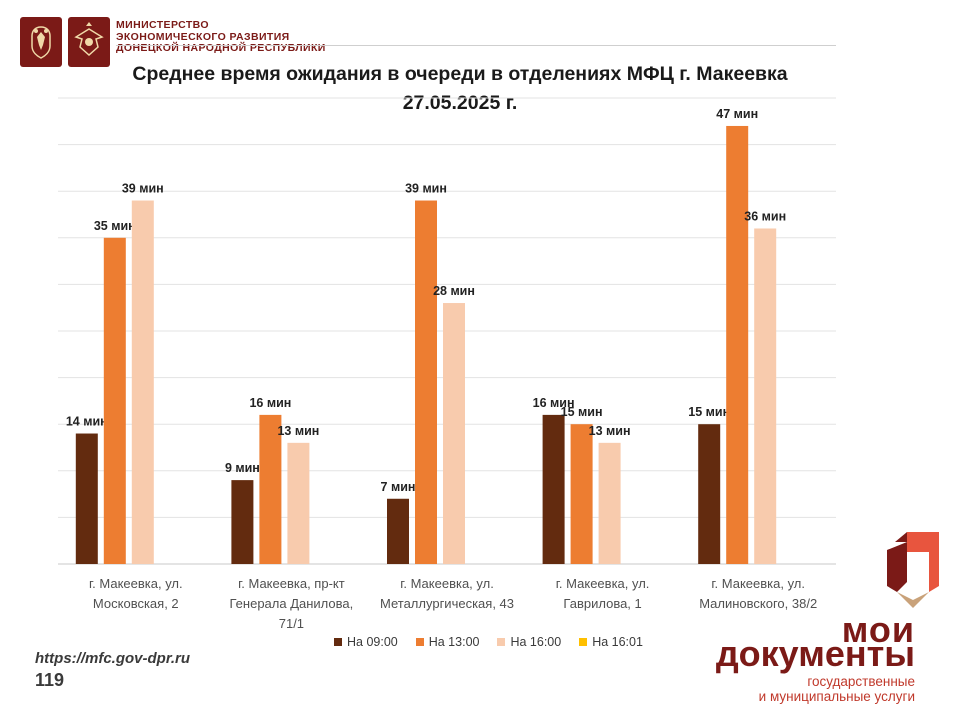 This screenshot has height=720, width=960. Describe the element at coordinates (115, 226) in the screenshot. I see `data-label: 35 мин` at that location.